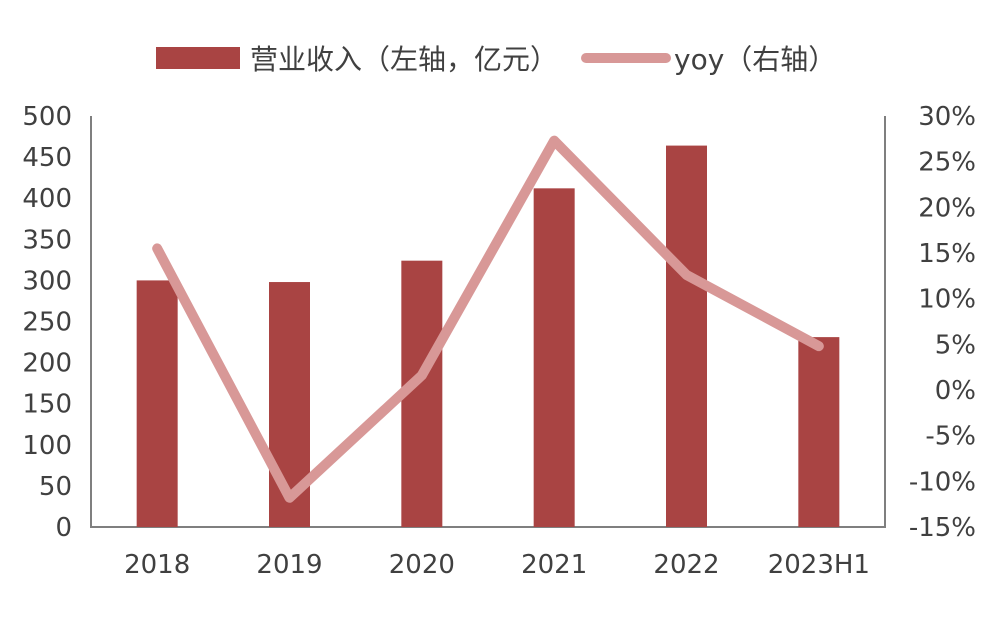  Describe the element at coordinates (955, 345) in the screenshot. I see `right-tick-label: 5%` at that location.